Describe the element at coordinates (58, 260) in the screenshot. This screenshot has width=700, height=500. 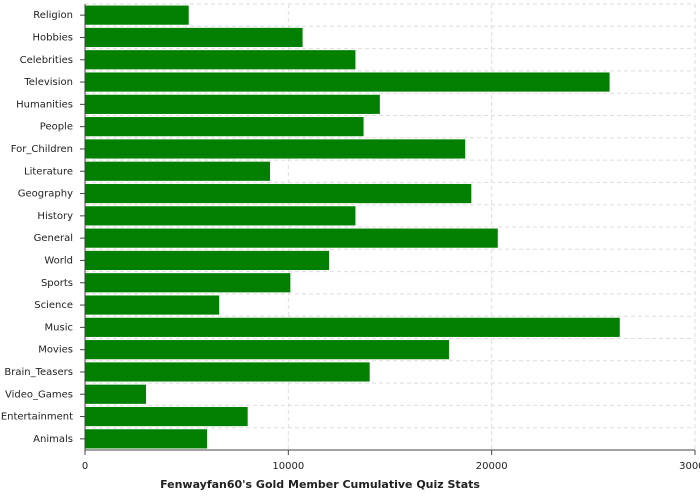
I see `y-tick-label: World` at that location.